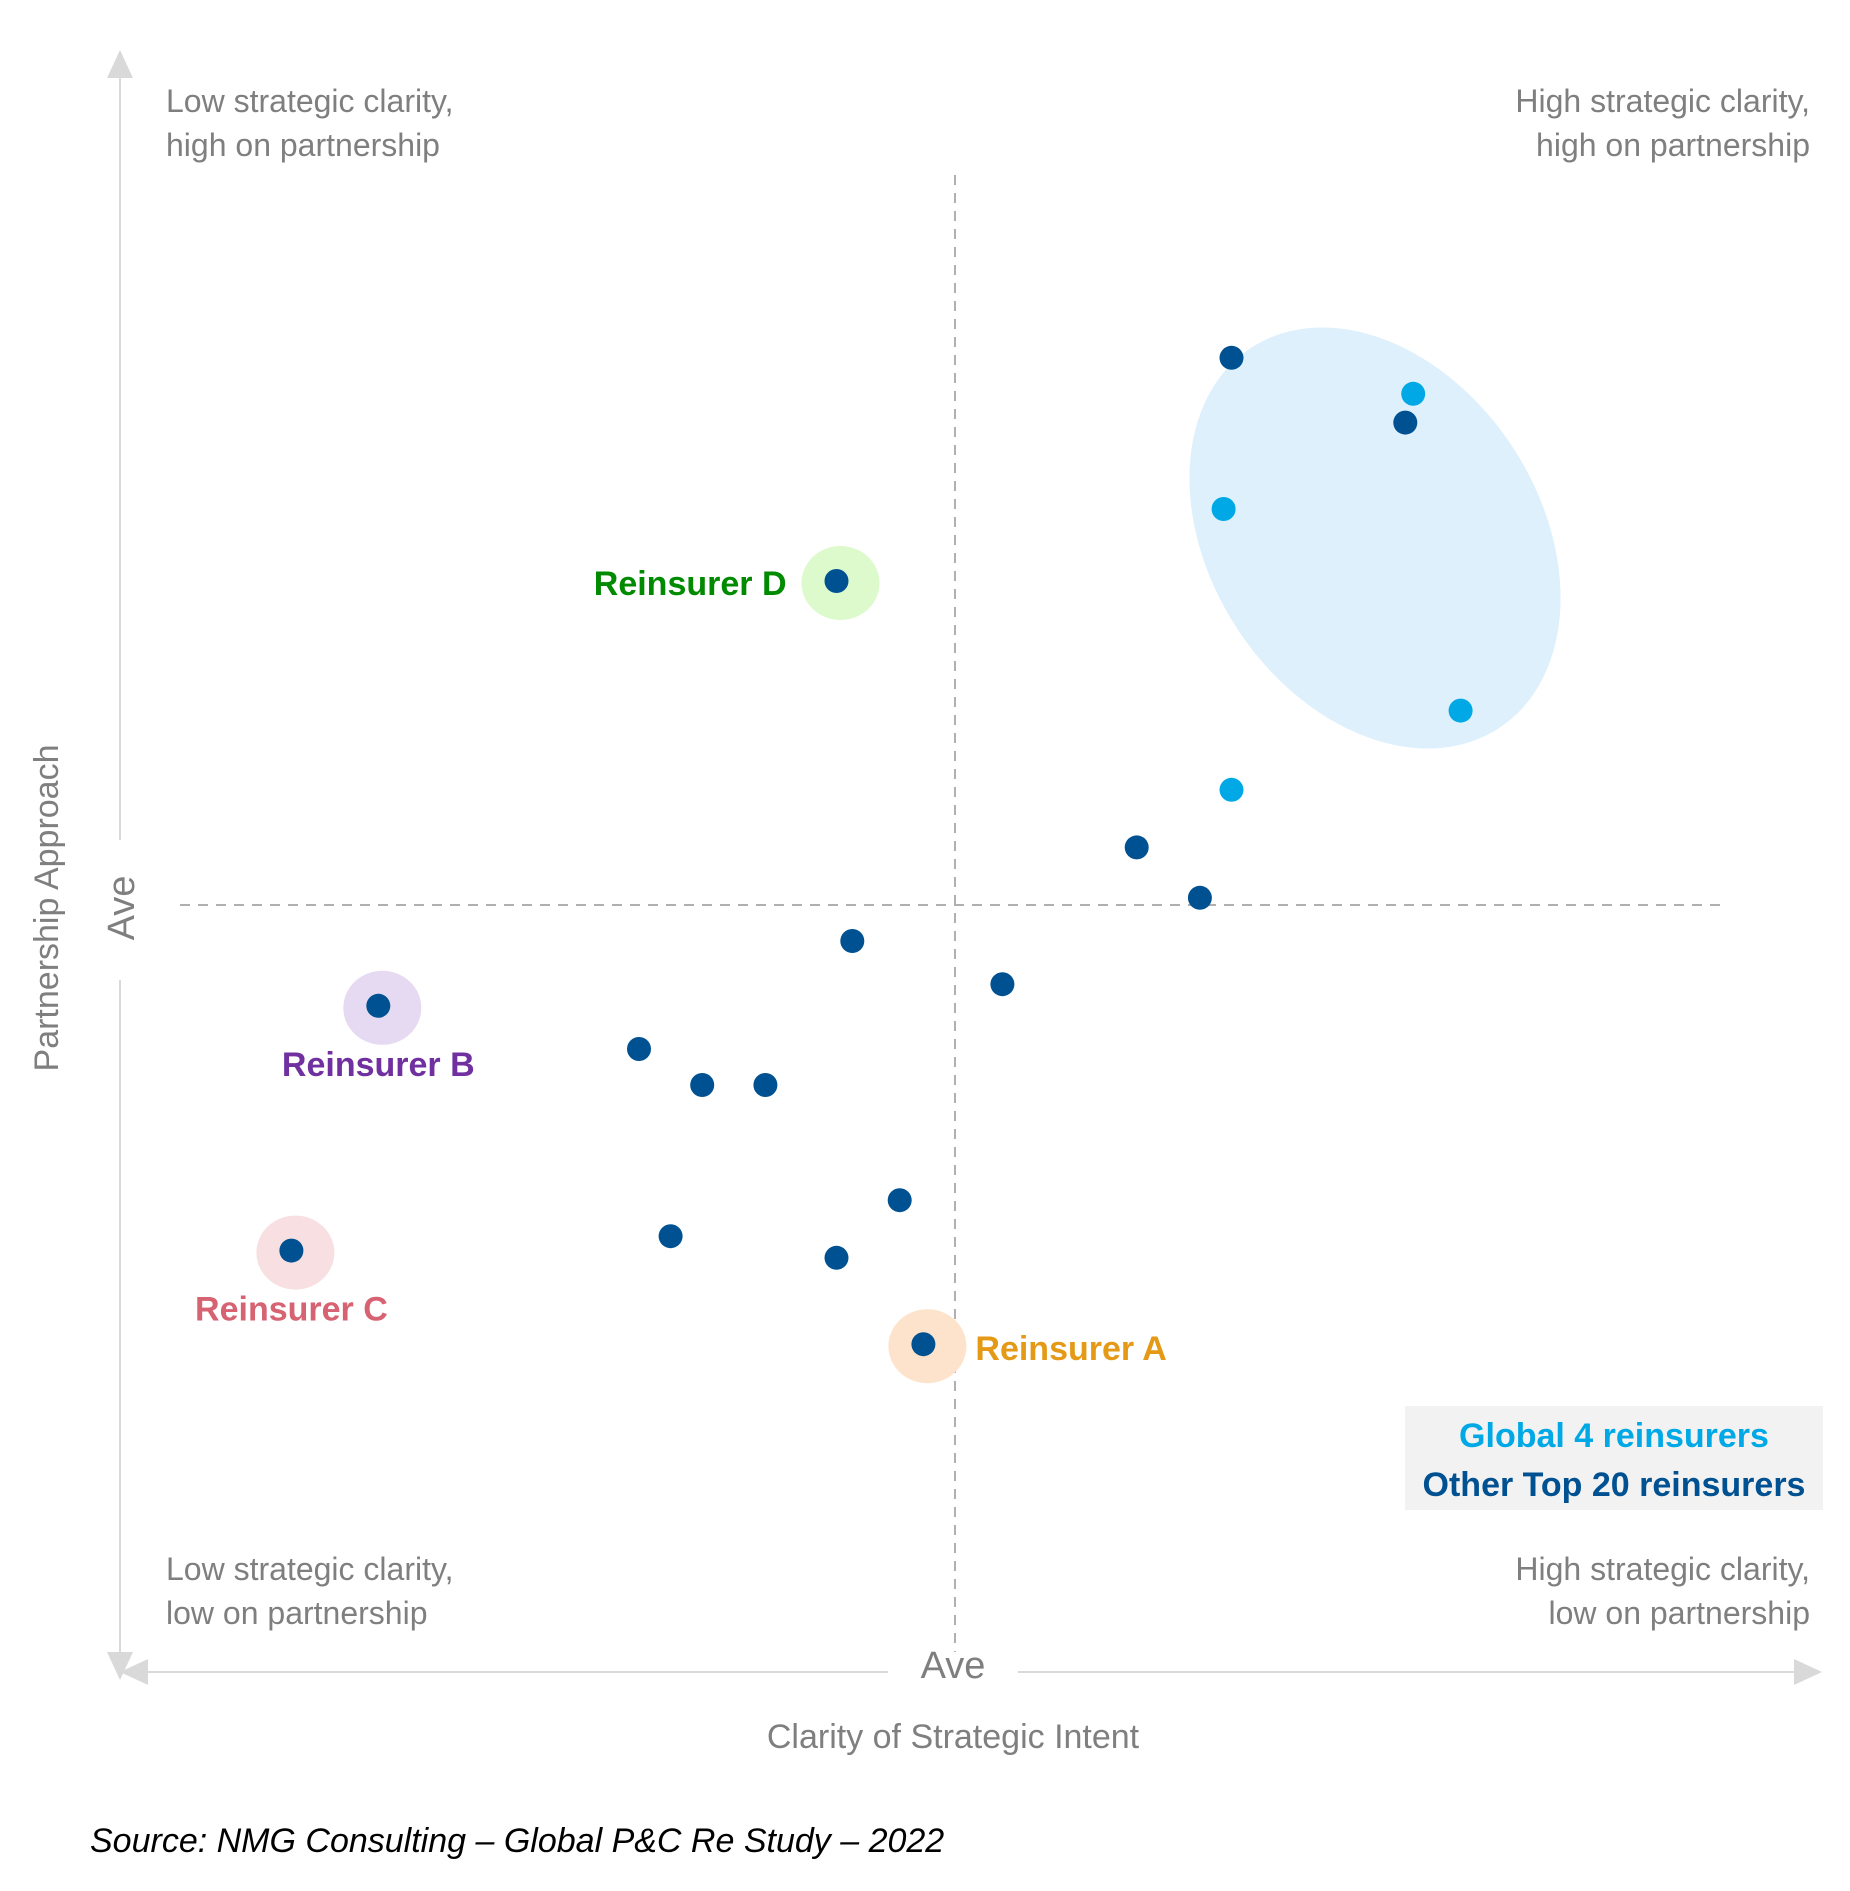 The image size is (1850, 1891). Describe the element at coordinates (310, 1569) in the screenshot. I see `quadrant-bottom-left-line1: Low strategic clarity,` at that location.